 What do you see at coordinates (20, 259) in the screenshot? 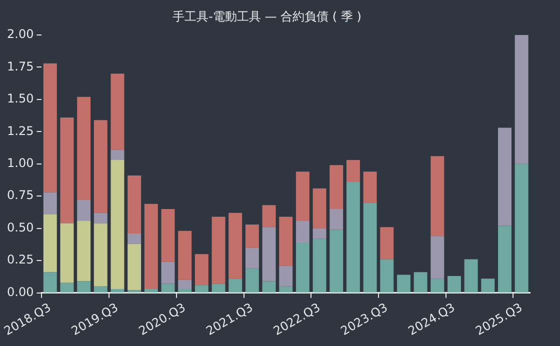
I see `y-tick-label: 0.25` at bounding box center [20, 259].